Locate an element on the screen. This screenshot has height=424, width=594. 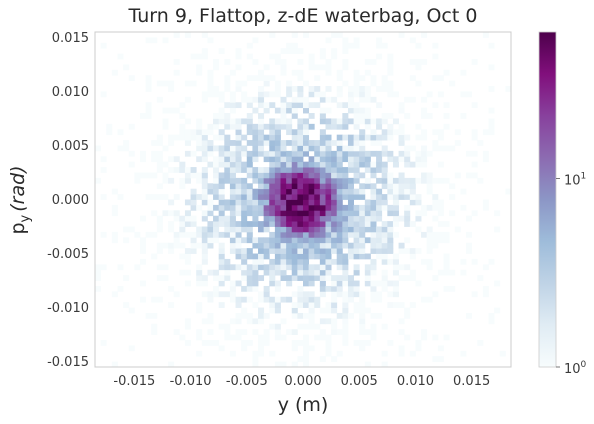
y-tick-label: 0.000 is located at coordinates (70, 200).